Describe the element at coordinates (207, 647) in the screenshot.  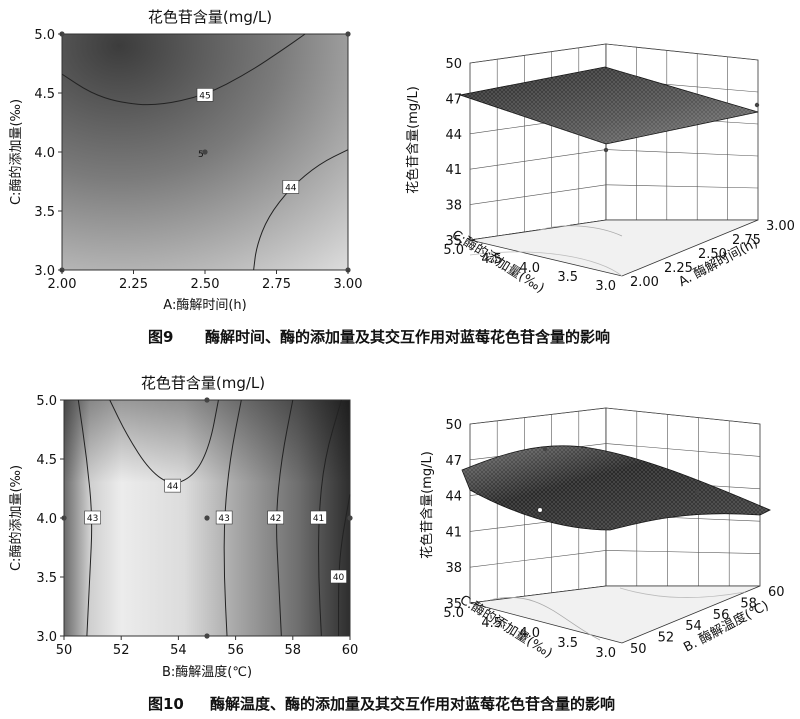
I see `fig10-x-ticks: 50 52 54 56 58 60` at that location.